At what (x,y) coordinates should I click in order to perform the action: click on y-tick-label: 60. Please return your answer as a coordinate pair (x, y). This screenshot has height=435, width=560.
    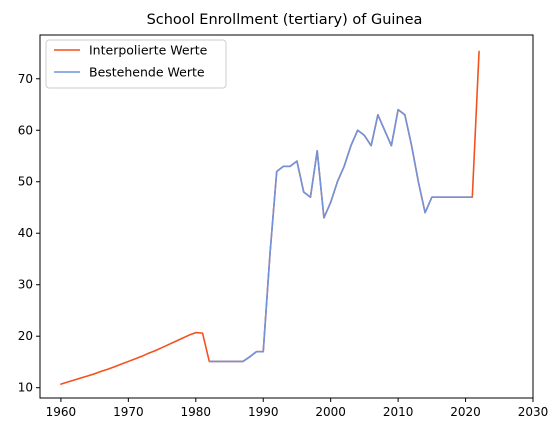
    Looking at the image, I should click on (25, 130).